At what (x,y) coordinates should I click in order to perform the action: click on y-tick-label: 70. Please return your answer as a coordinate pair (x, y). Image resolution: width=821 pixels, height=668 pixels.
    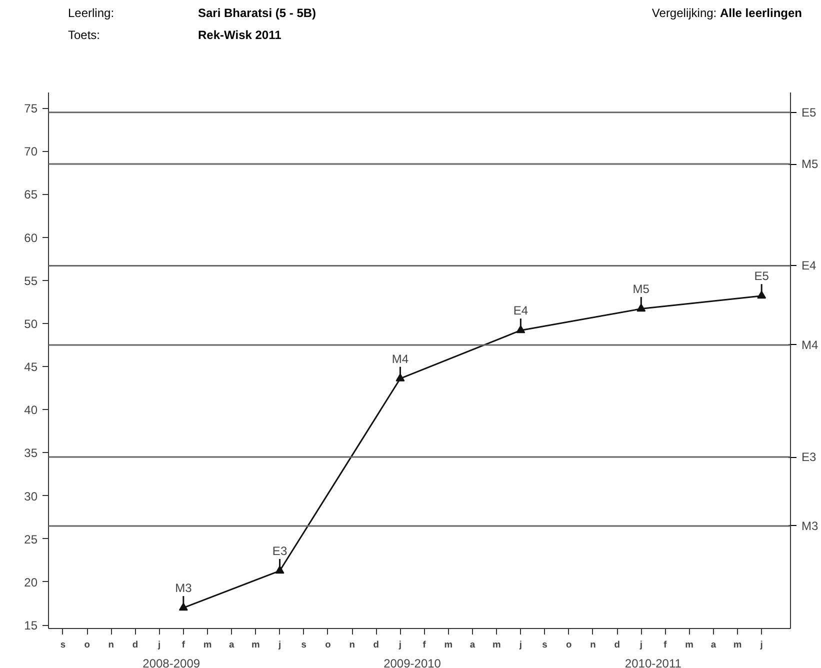
    Looking at the image, I should click on (31, 151).